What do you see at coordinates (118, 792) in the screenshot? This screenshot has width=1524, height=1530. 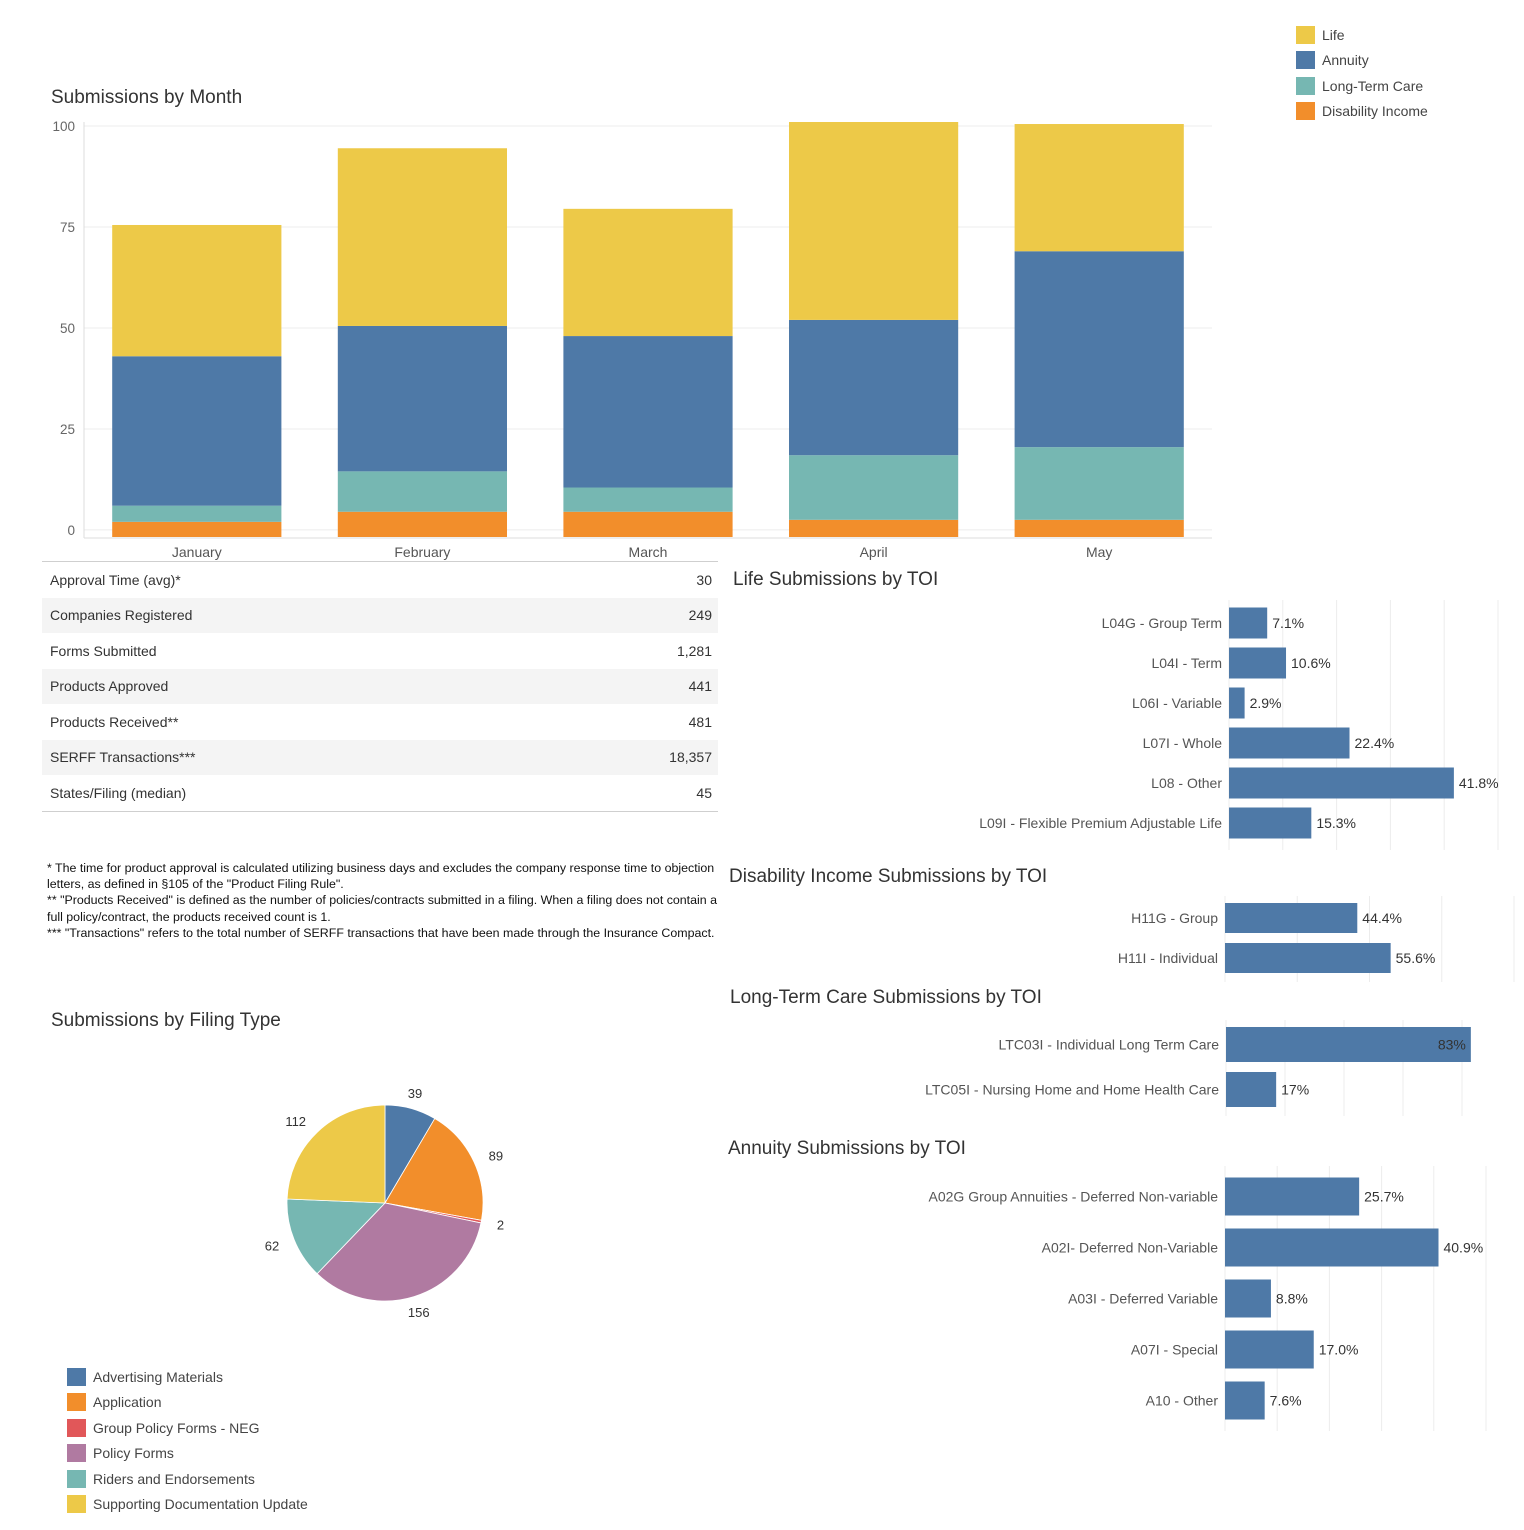 I see `stats-label: States/Filing (median)` at bounding box center [118, 792].